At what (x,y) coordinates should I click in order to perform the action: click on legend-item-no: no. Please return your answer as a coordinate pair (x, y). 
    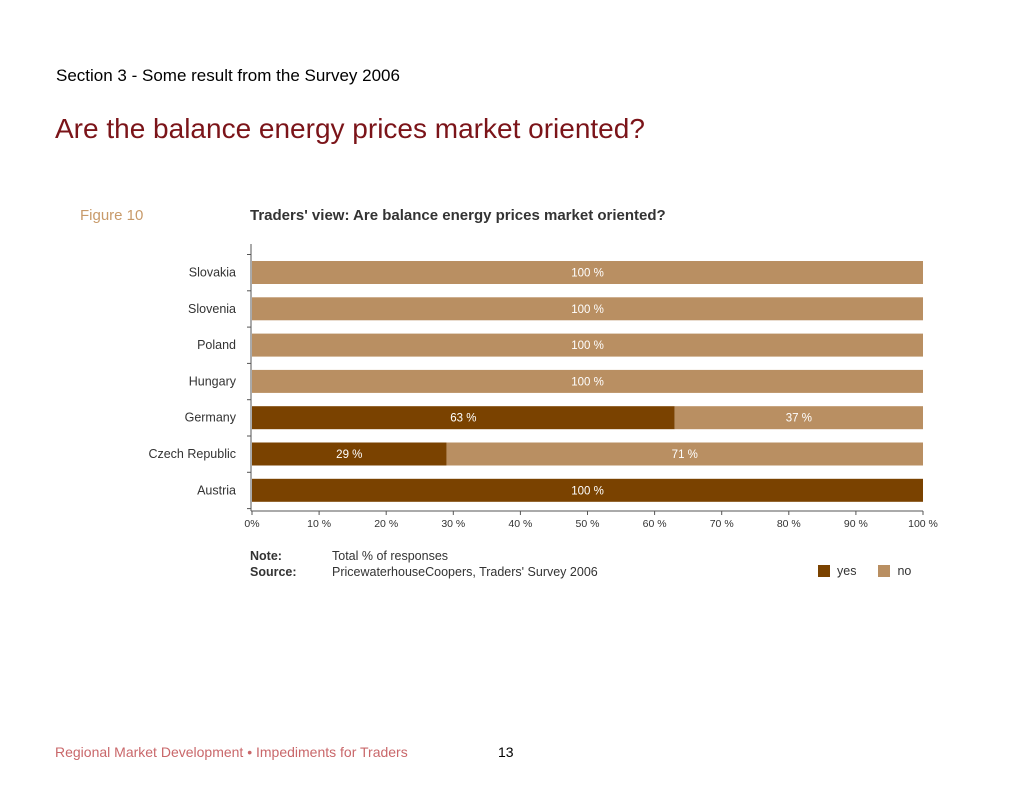
    Looking at the image, I should click on (894, 571).